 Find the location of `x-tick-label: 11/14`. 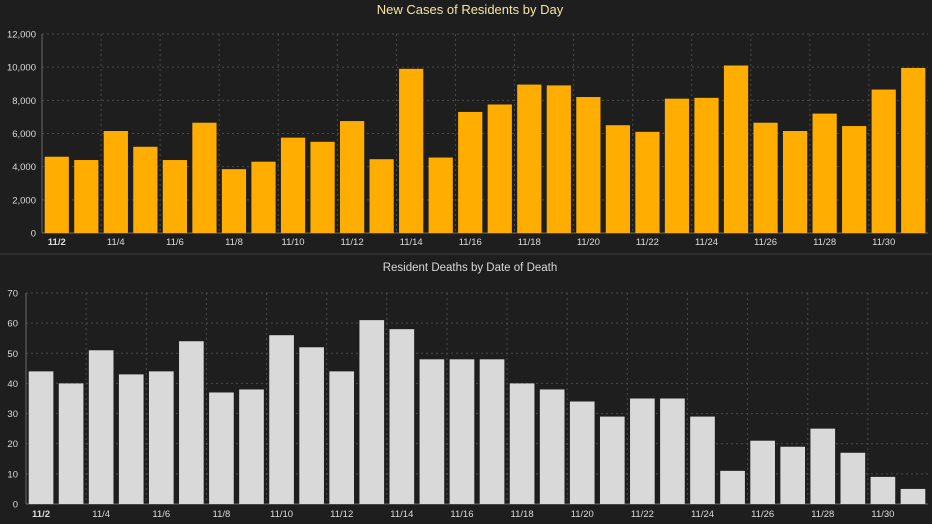

x-tick-label: 11/14 is located at coordinates (411, 242).